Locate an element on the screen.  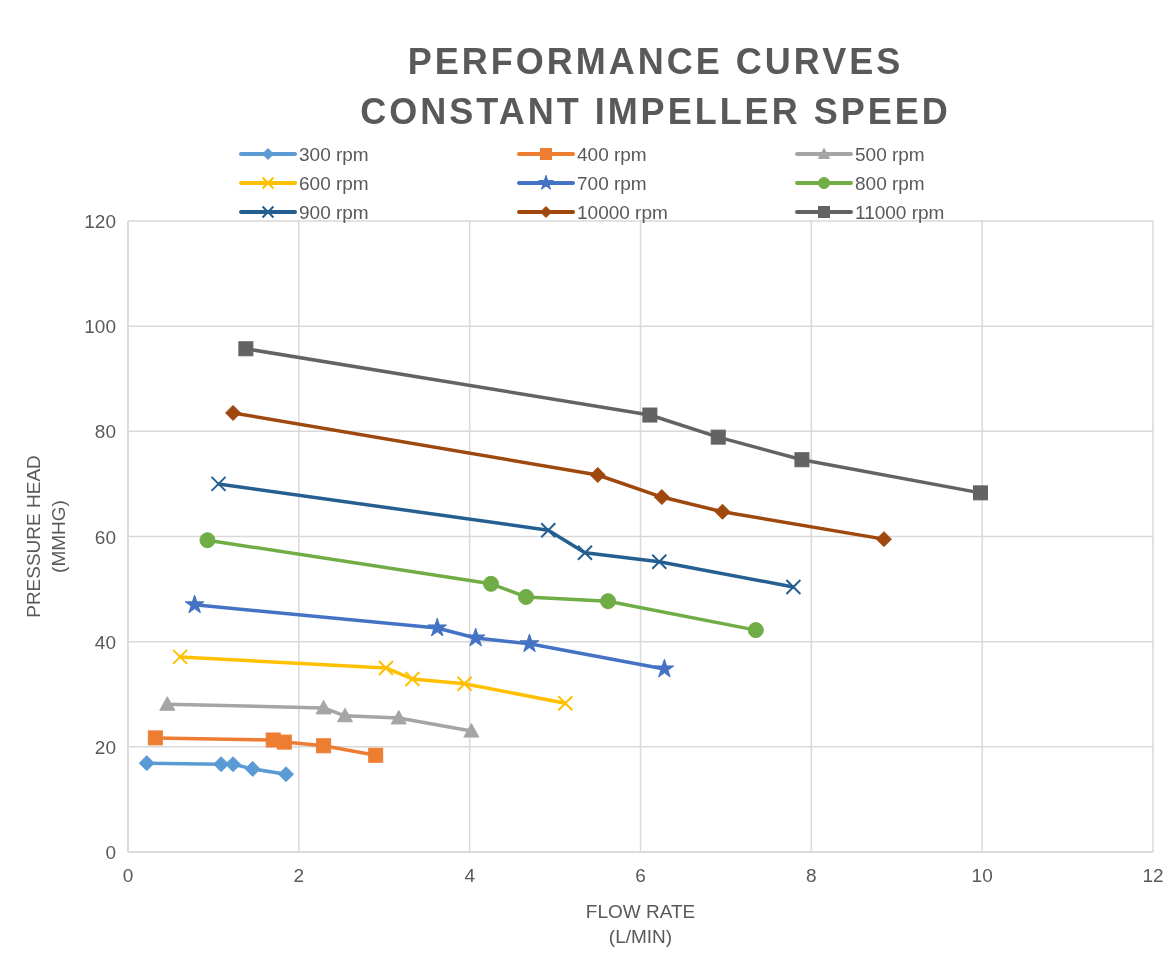
y-tick-label: 0 is located at coordinates (110, 852).